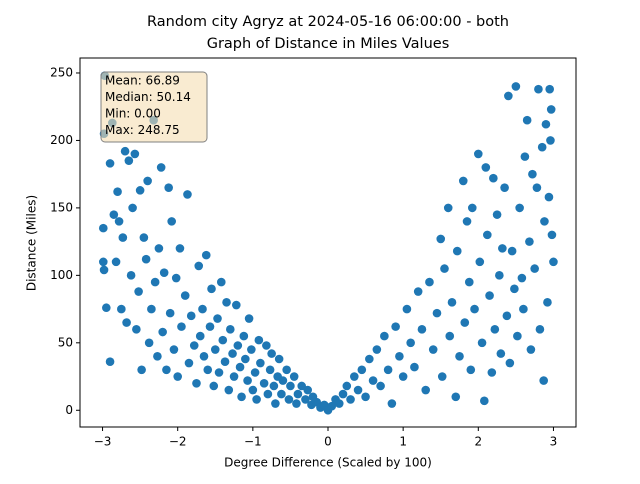  I want to click on stats-text: Median: 50.14, so click(148, 97).